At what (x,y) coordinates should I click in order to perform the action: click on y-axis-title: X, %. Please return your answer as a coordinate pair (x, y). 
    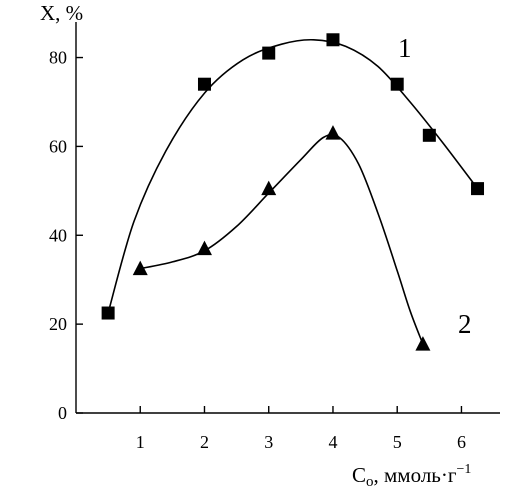
    Looking at the image, I should click on (61, 13).